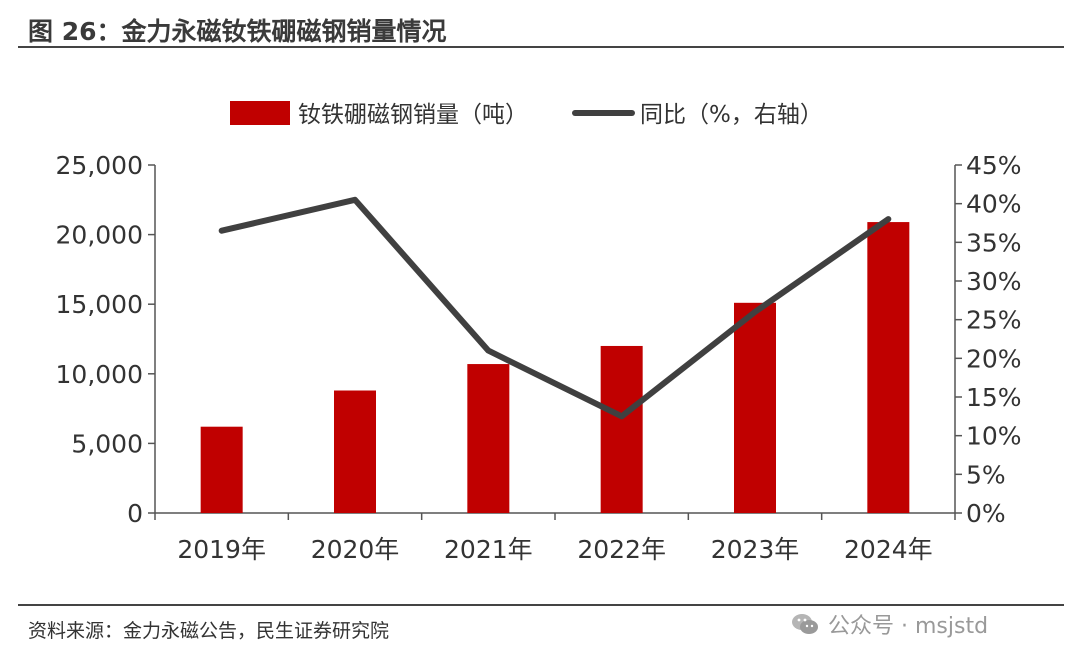 This screenshot has height=665, width=1080. What do you see at coordinates (755, 549) in the screenshot?
I see `x-tick-label: 2023年` at bounding box center [755, 549].